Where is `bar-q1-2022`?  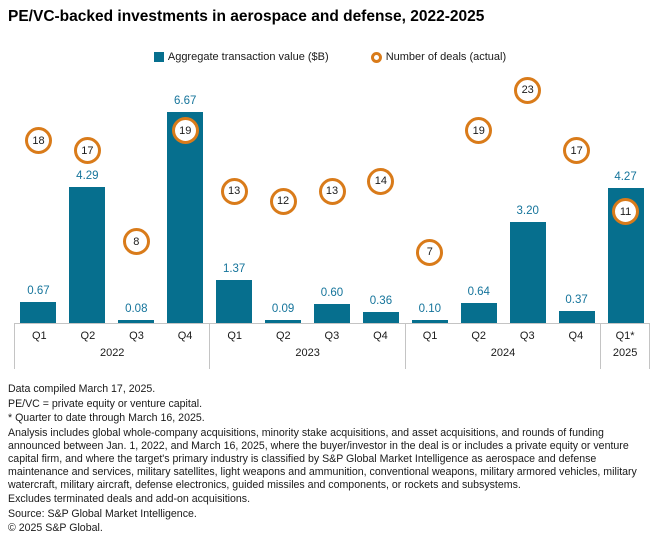 bar-q1-2022 is located at coordinates (38, 312).